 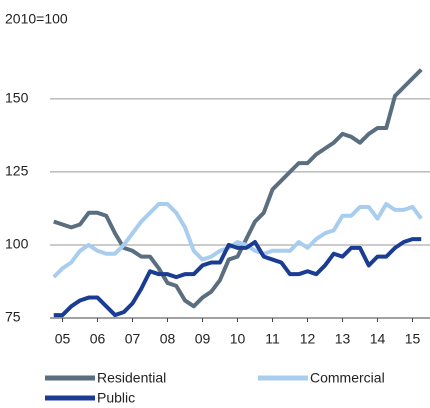 I want to click on x-tick-label: 05, so click(x=63, y=339).